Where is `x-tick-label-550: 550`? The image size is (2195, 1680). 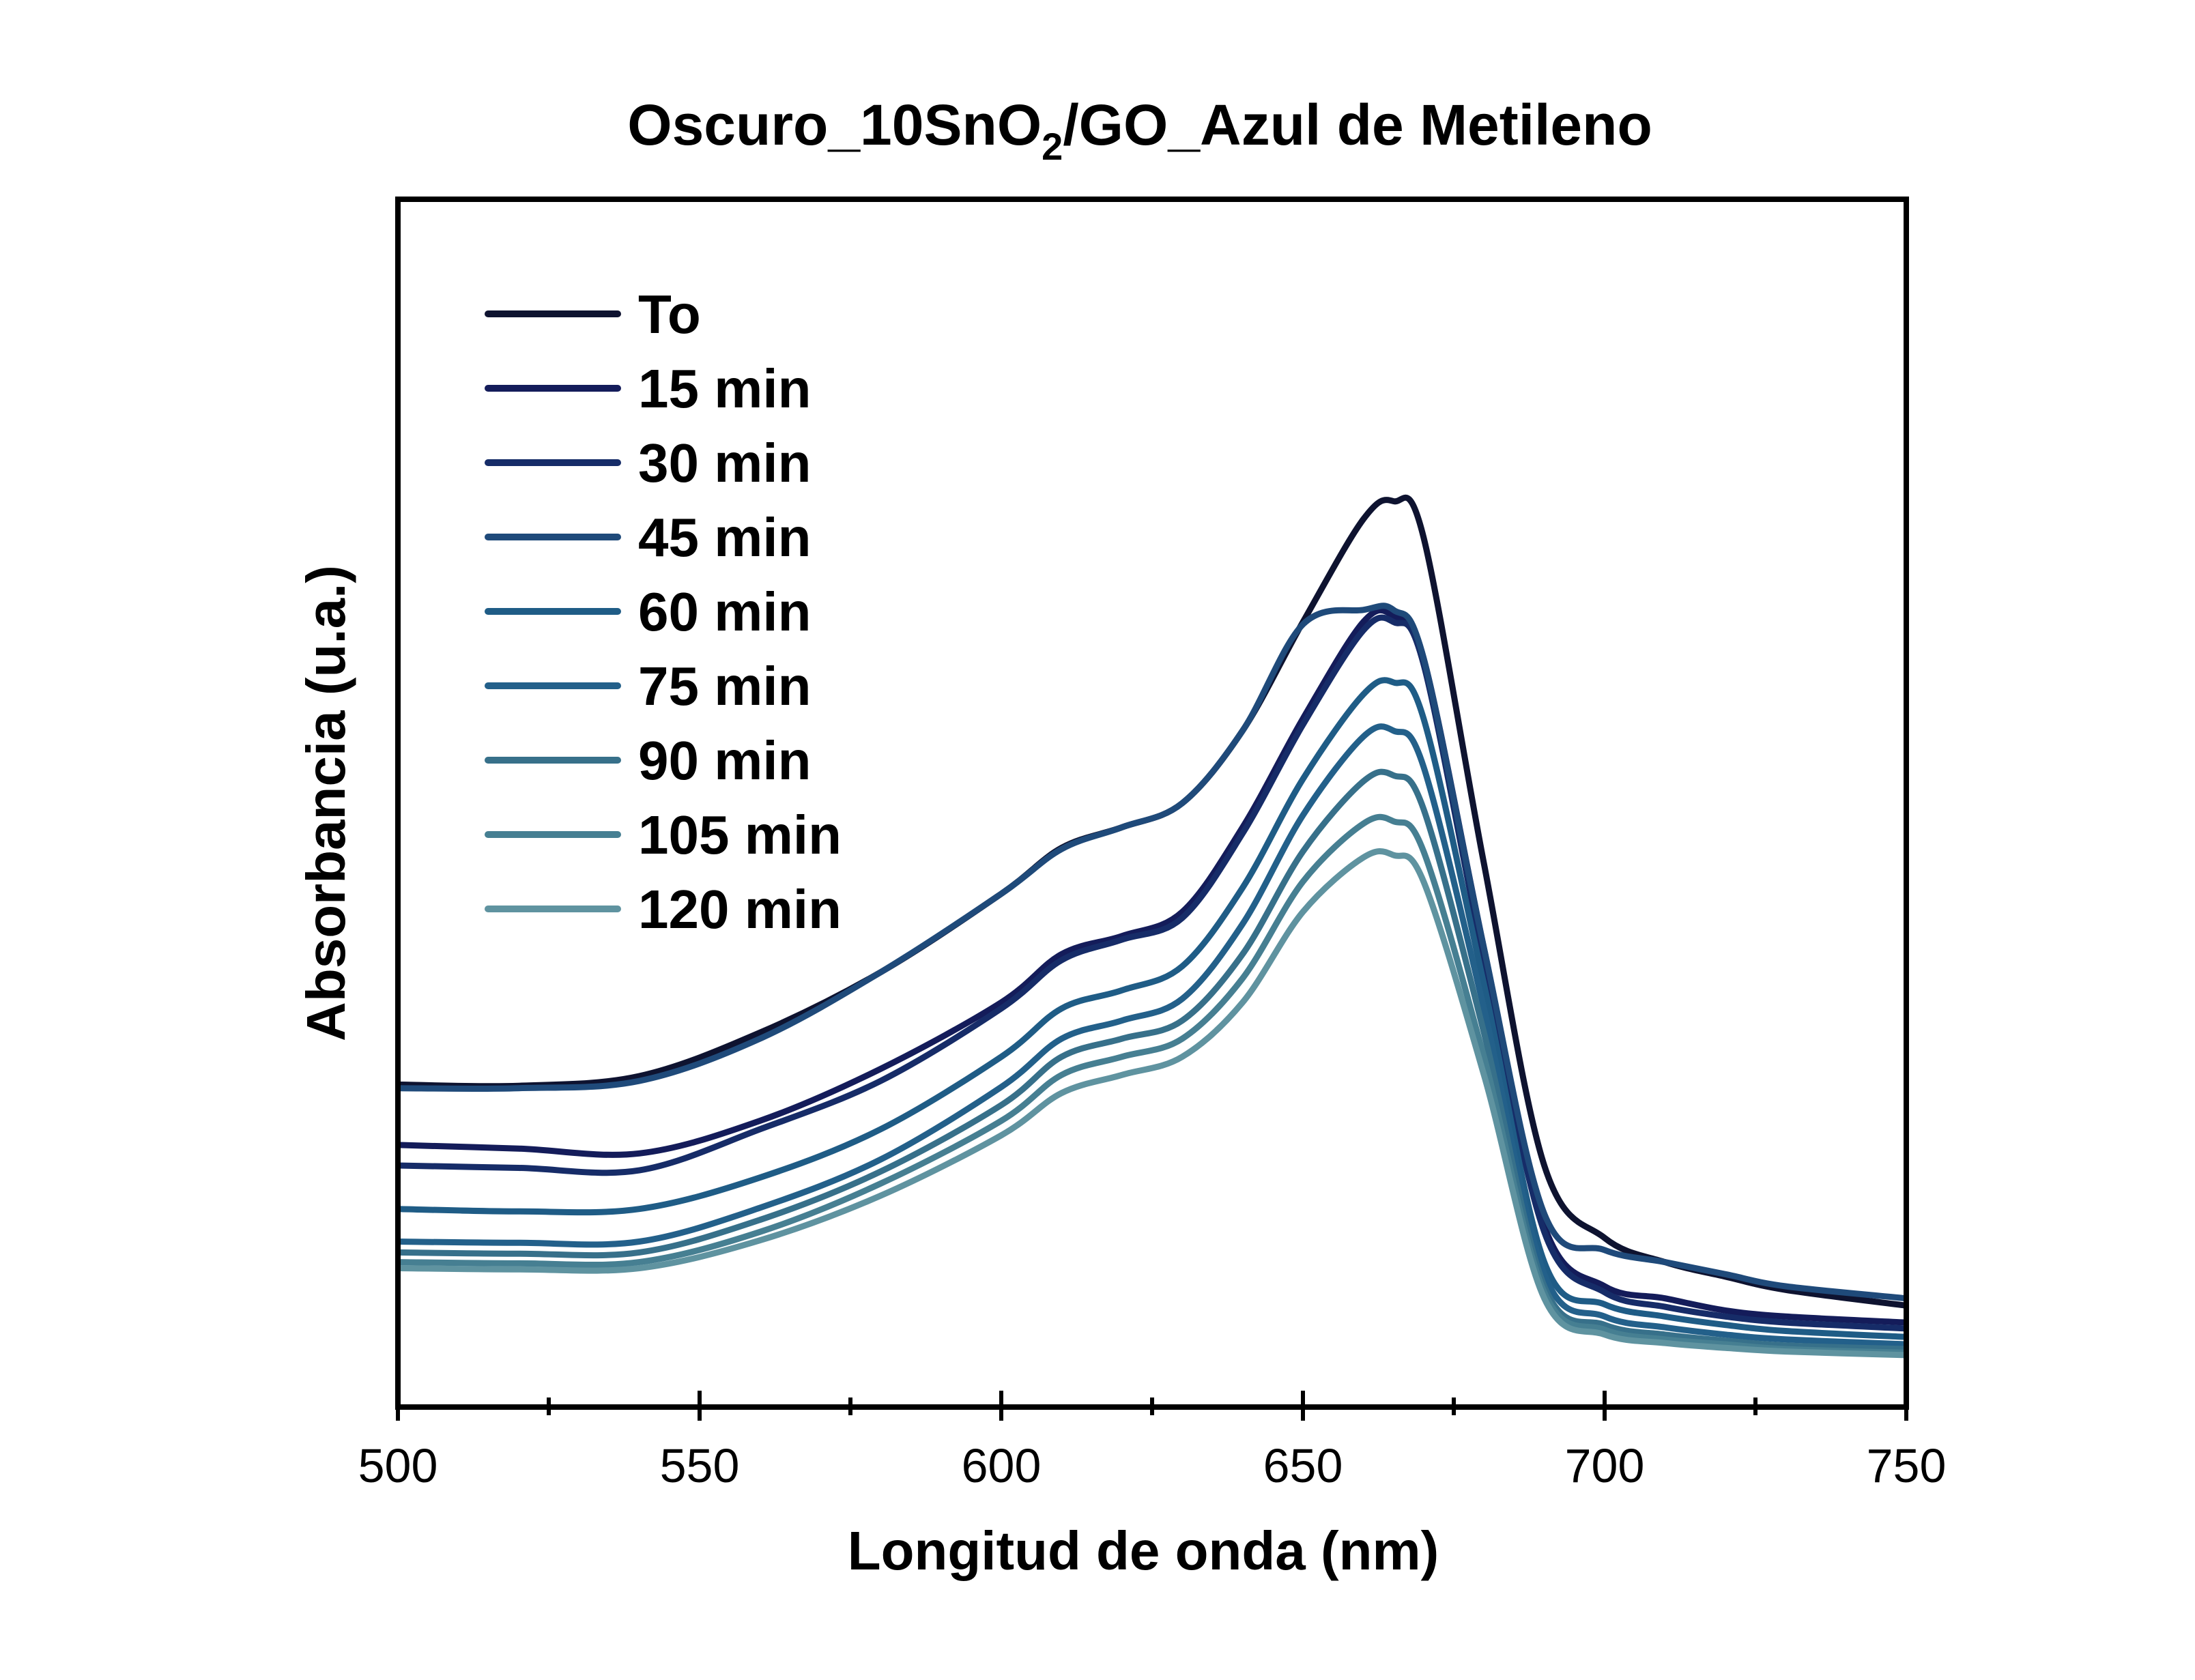 x-tick-label-550: 550 is located at coordinates (700, 1466).